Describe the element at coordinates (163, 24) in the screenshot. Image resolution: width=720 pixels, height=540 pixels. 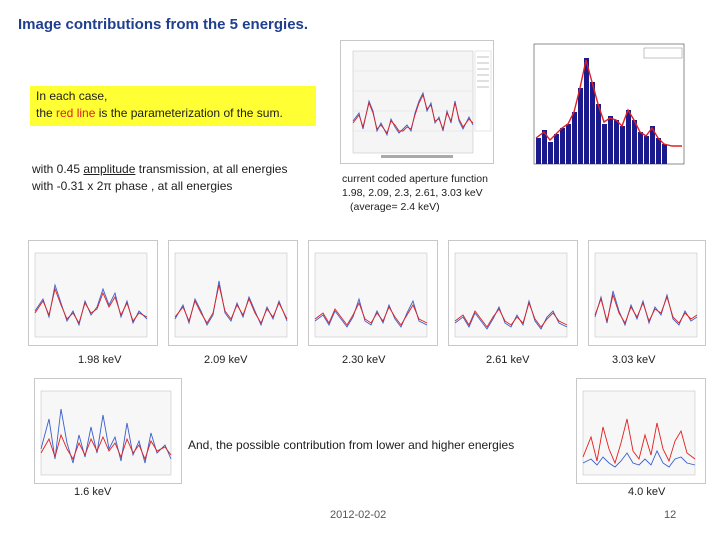
I see `slide-title: Image contributions from the 5 energies.` at that location.